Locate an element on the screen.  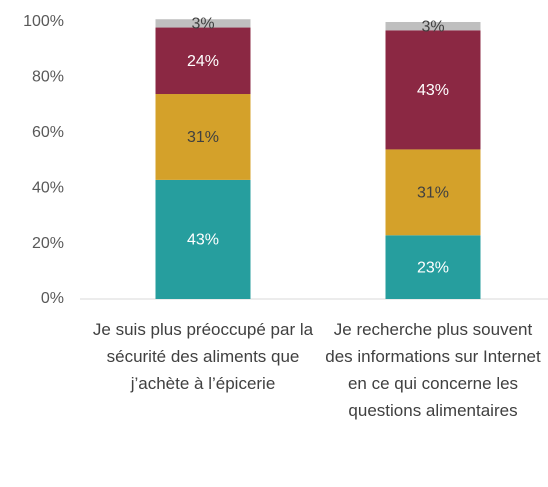
value-label: 23% is located at coordinates (433, 267).